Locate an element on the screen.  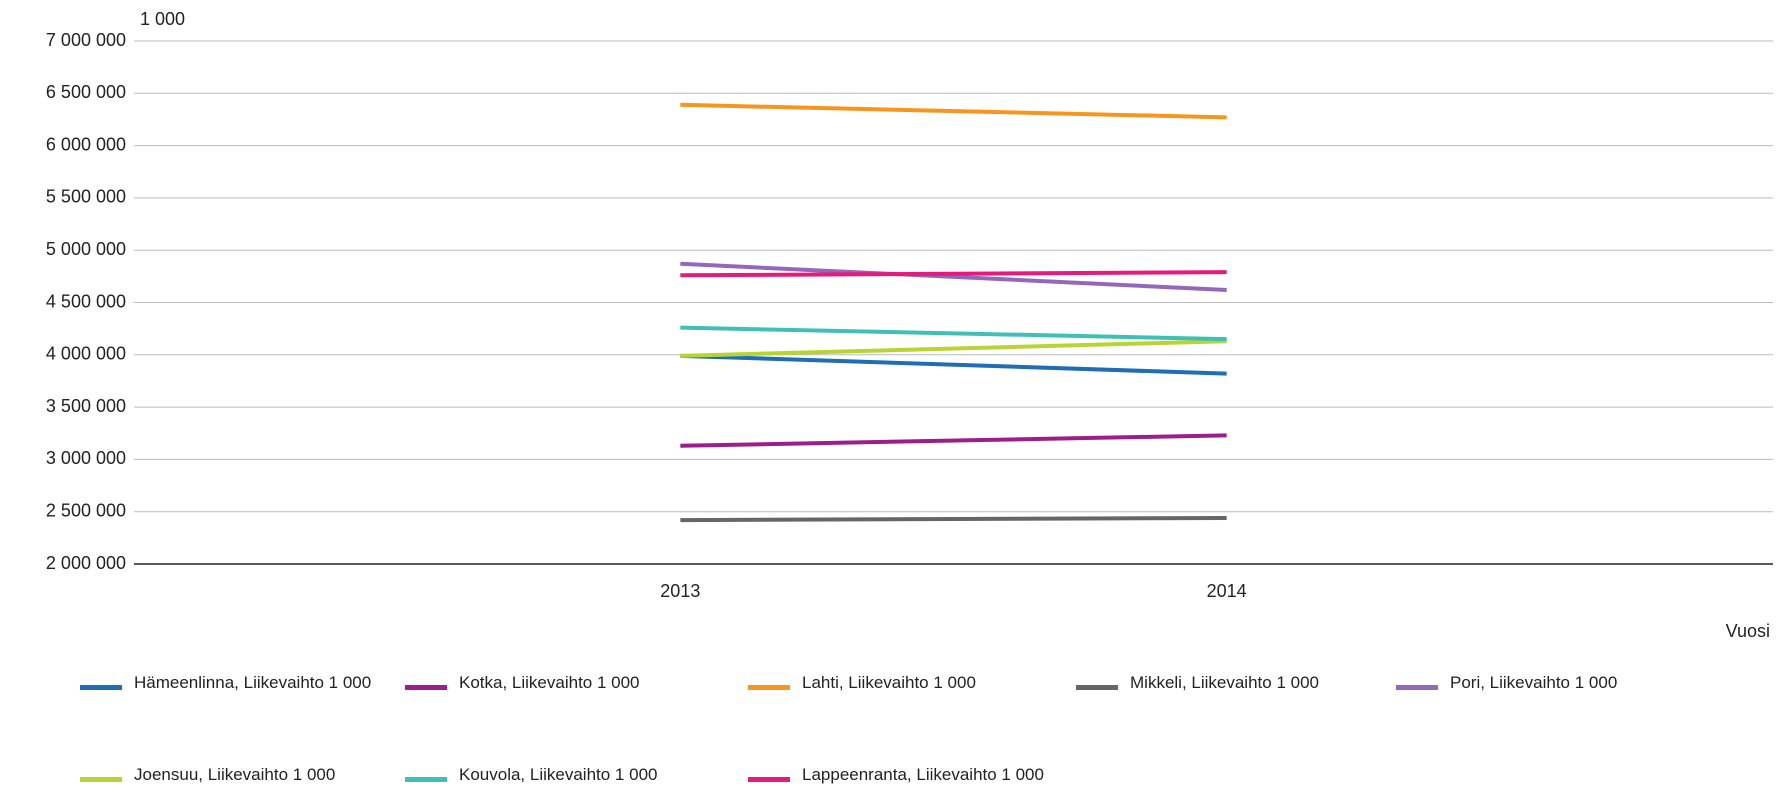
legend-item: Kouvola, Liikevaihto 1 000 is located at coordinates (531, 774).